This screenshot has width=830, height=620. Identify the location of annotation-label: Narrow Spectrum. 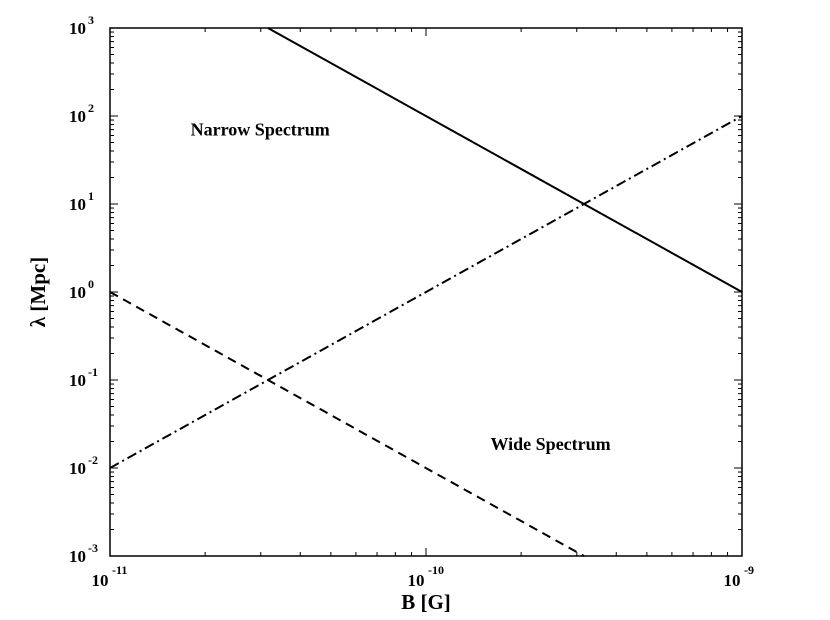
(260, 130).